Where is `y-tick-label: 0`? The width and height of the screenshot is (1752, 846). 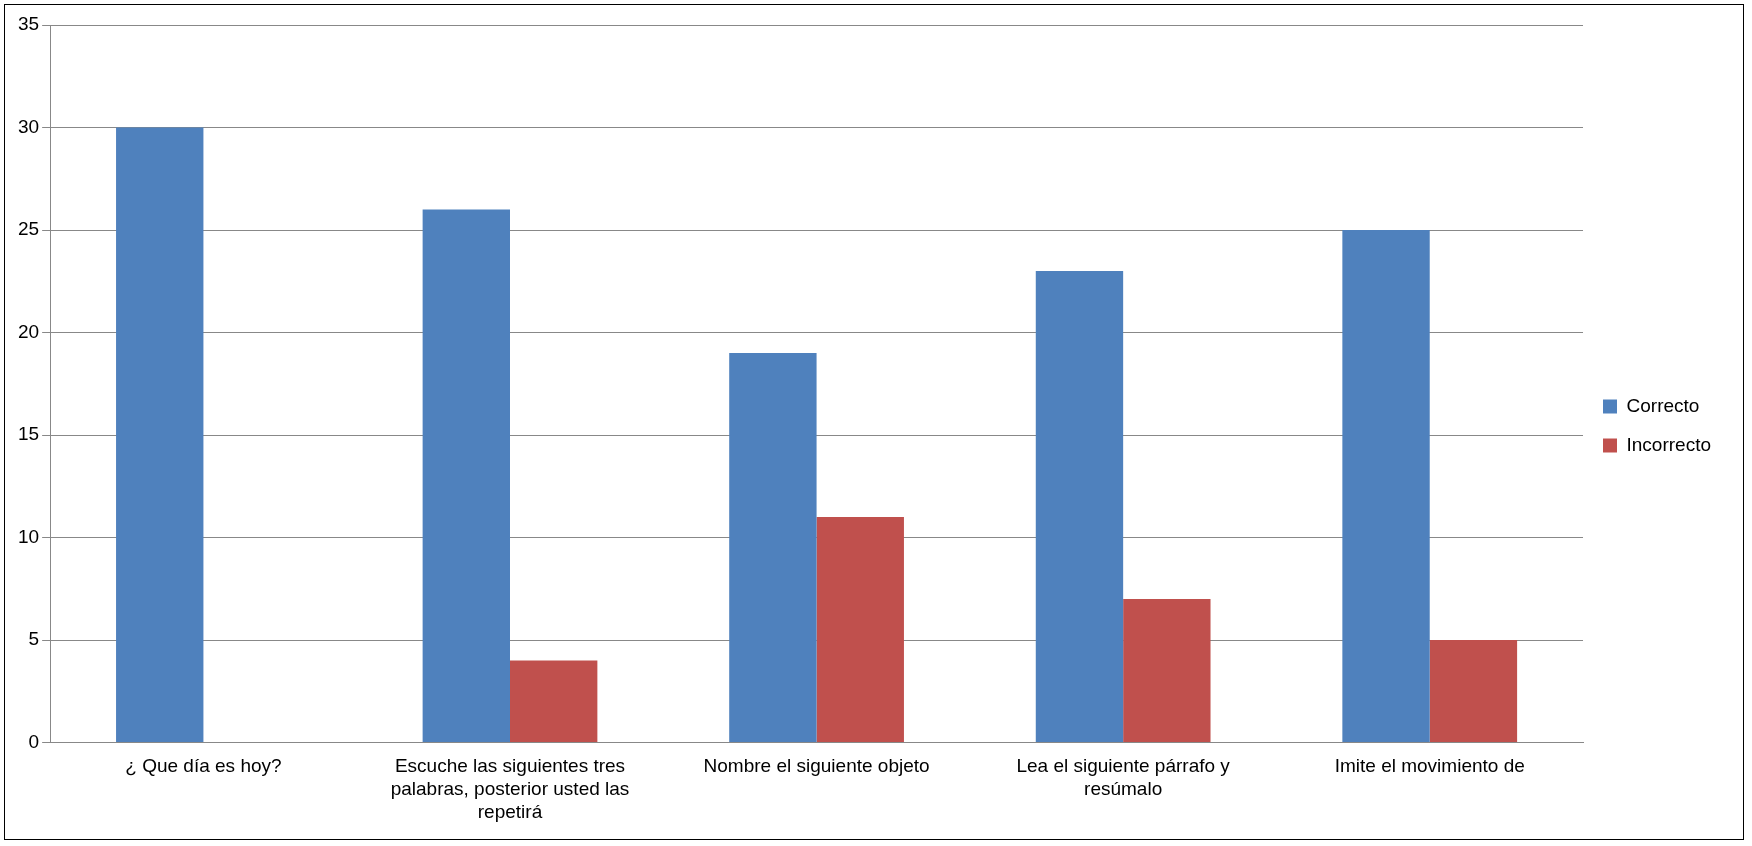
y-tick-label: 0 is located at coordinates (34, 741).